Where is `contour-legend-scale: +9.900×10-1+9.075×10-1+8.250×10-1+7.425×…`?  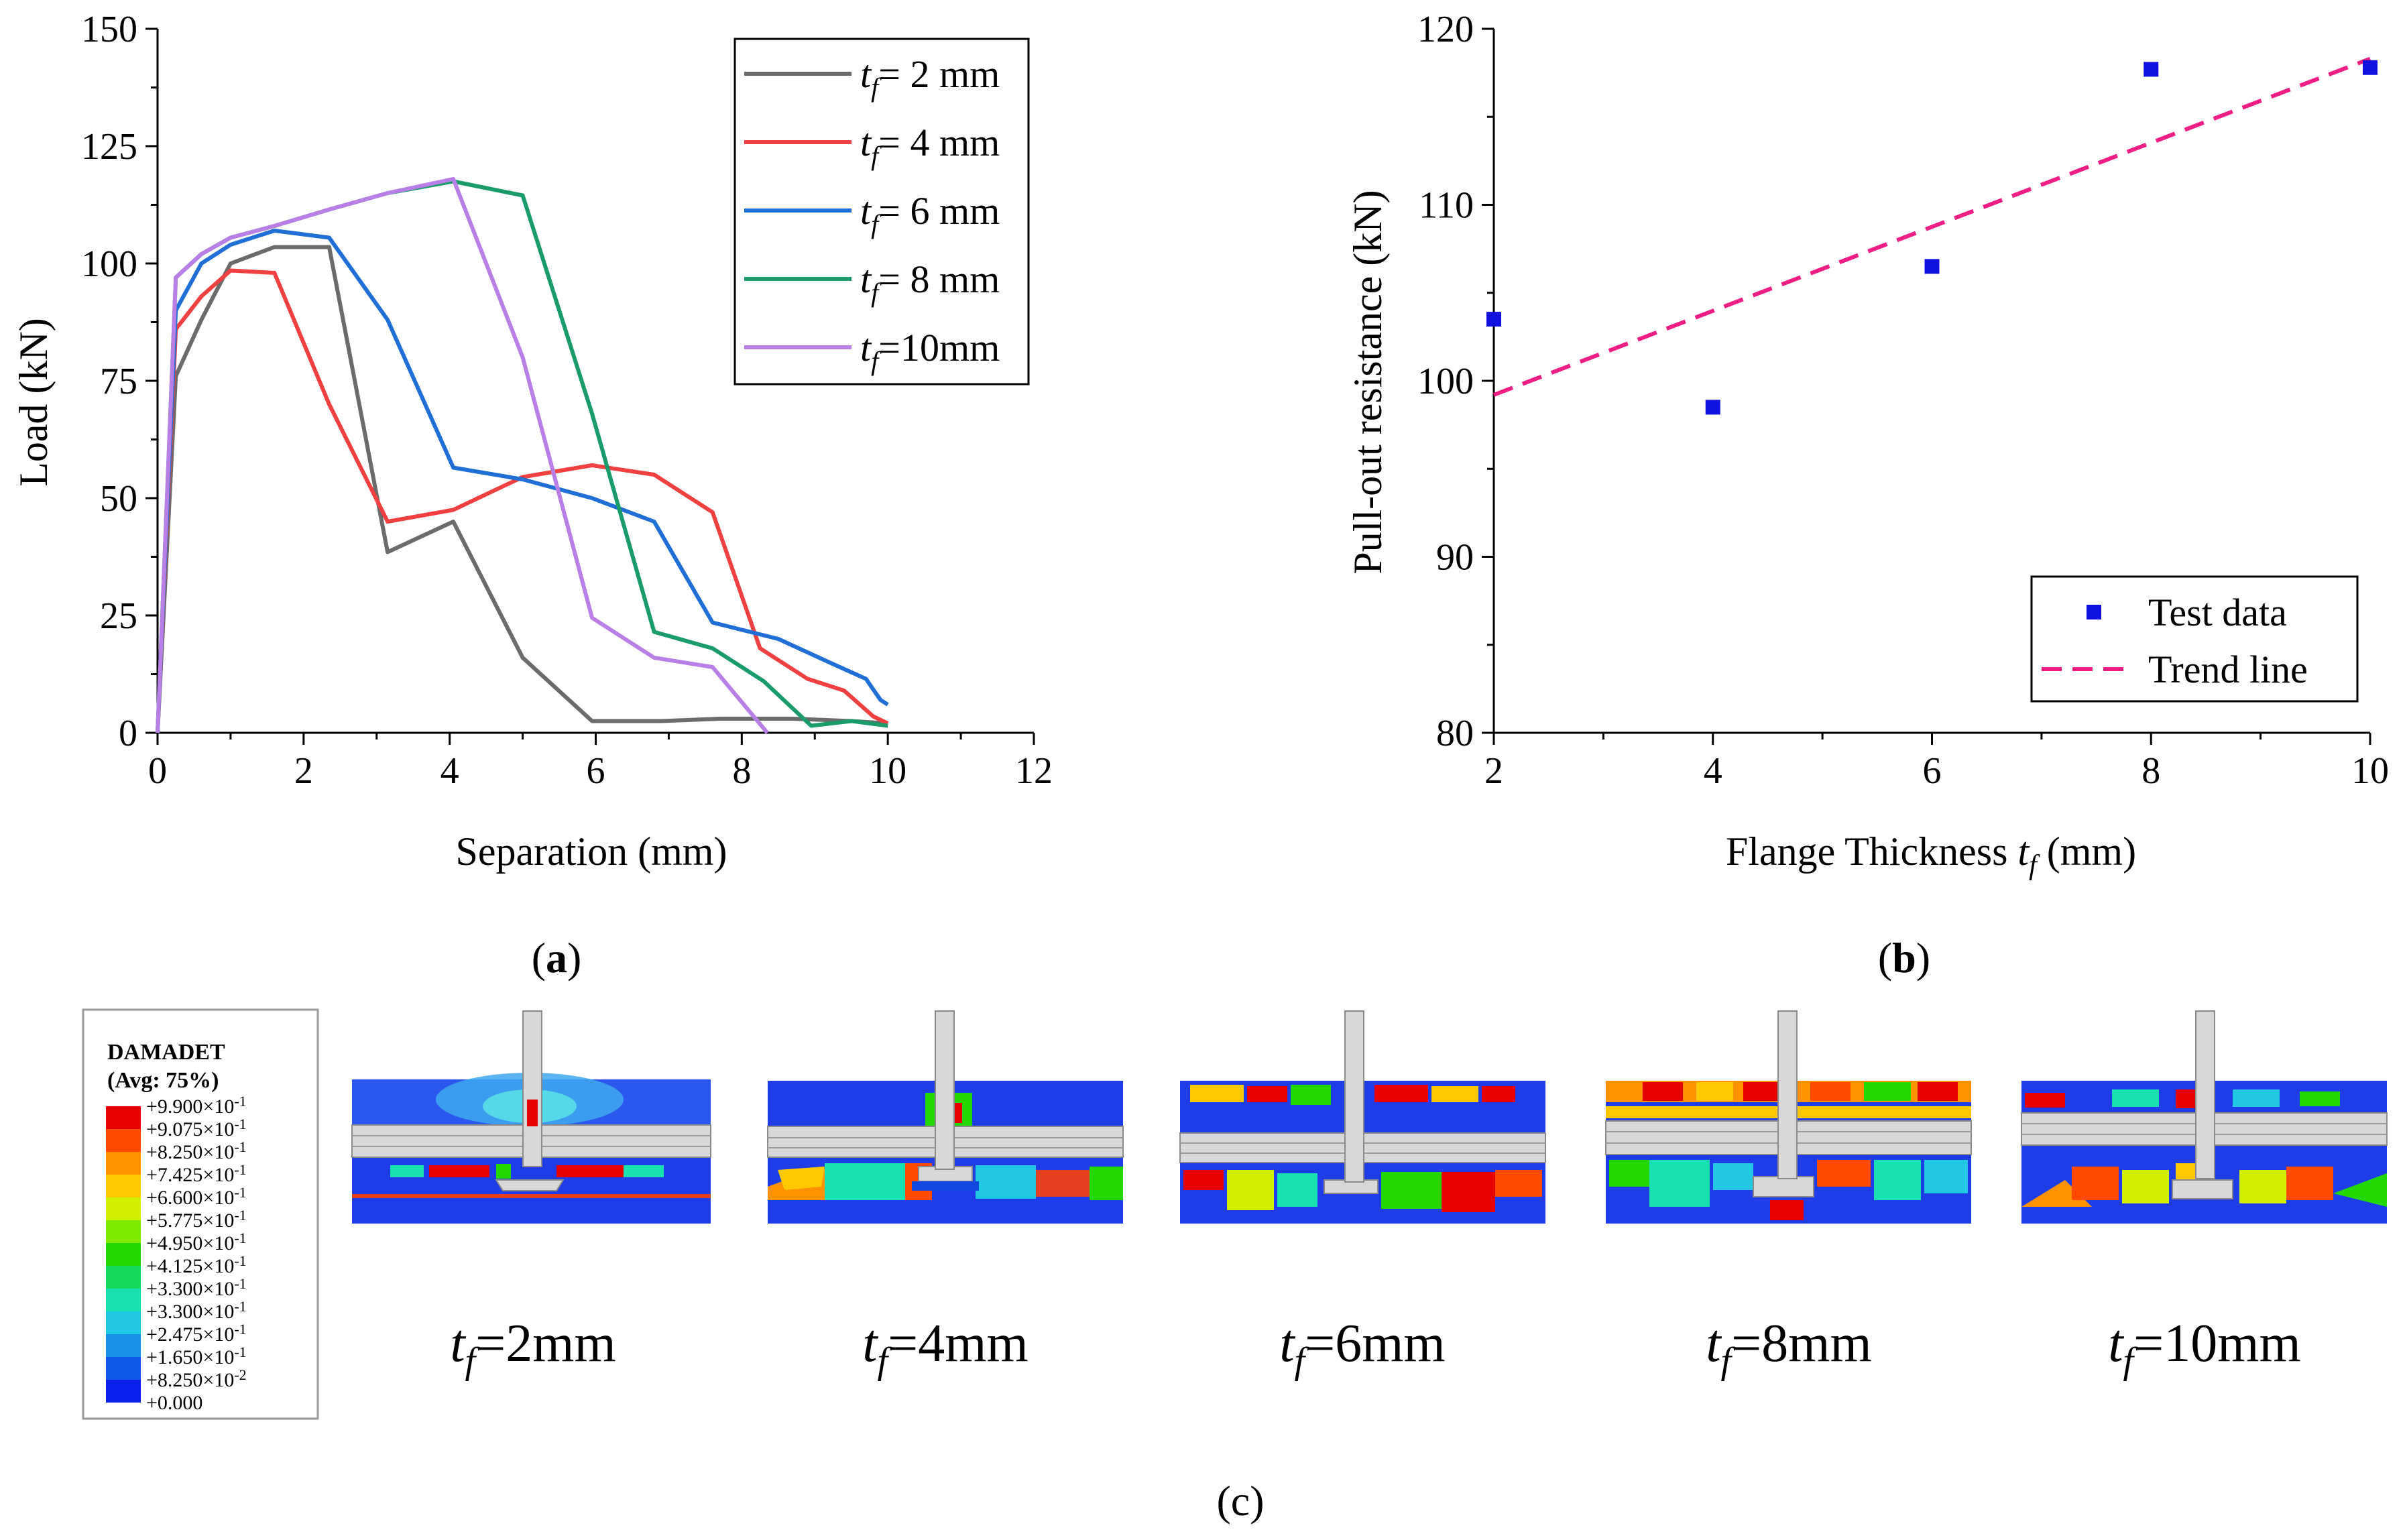 contour-legend-scale: +9.900×10-1+9.075×10-1+8.250×10-1+7.425×… is located at coordinates (176, 1253).